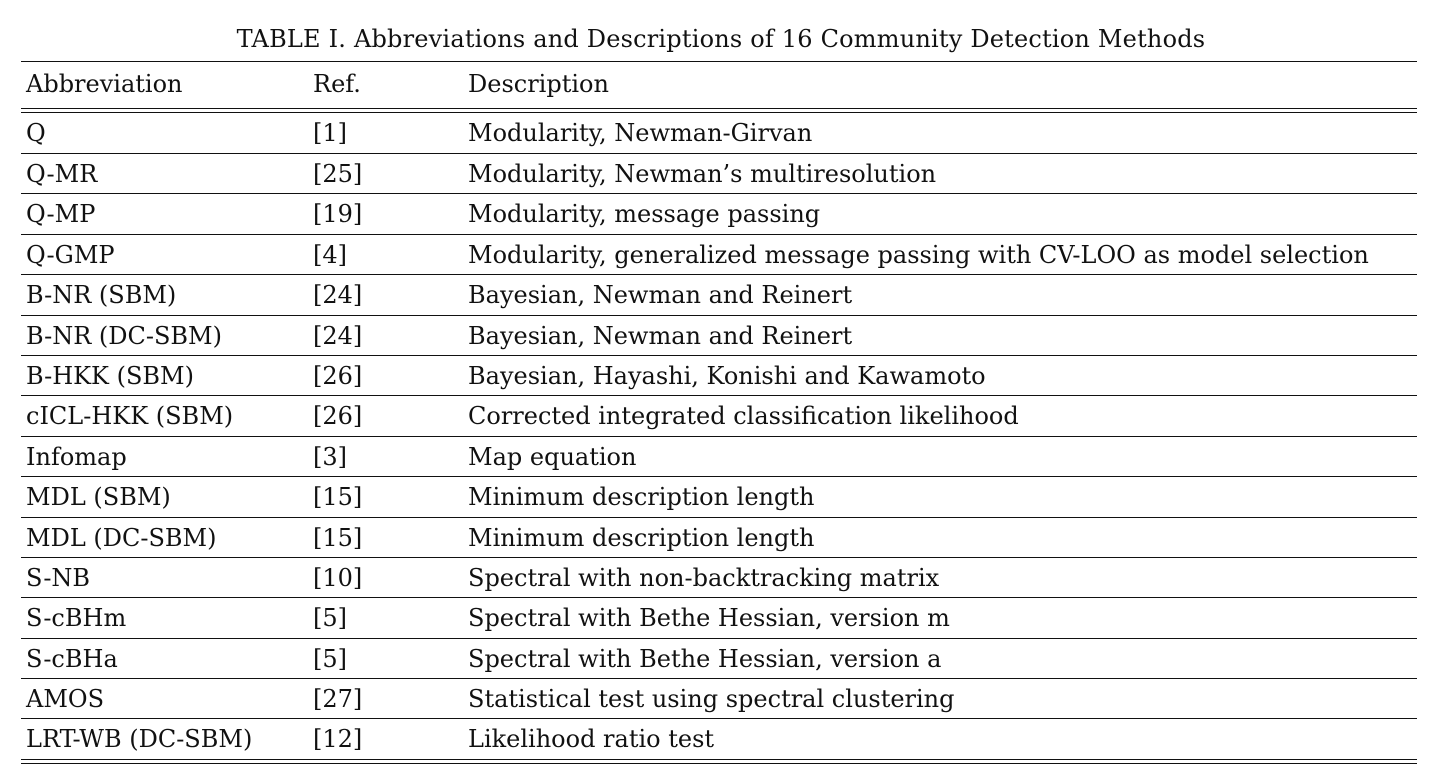  I want to click on row-abbreviation: Infomap, so click(76, 456).